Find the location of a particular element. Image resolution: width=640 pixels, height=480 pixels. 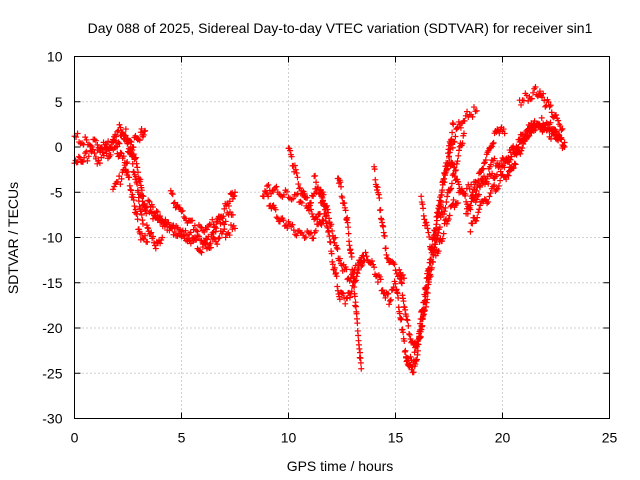

series-track-d is located at coordinates (121, 194).